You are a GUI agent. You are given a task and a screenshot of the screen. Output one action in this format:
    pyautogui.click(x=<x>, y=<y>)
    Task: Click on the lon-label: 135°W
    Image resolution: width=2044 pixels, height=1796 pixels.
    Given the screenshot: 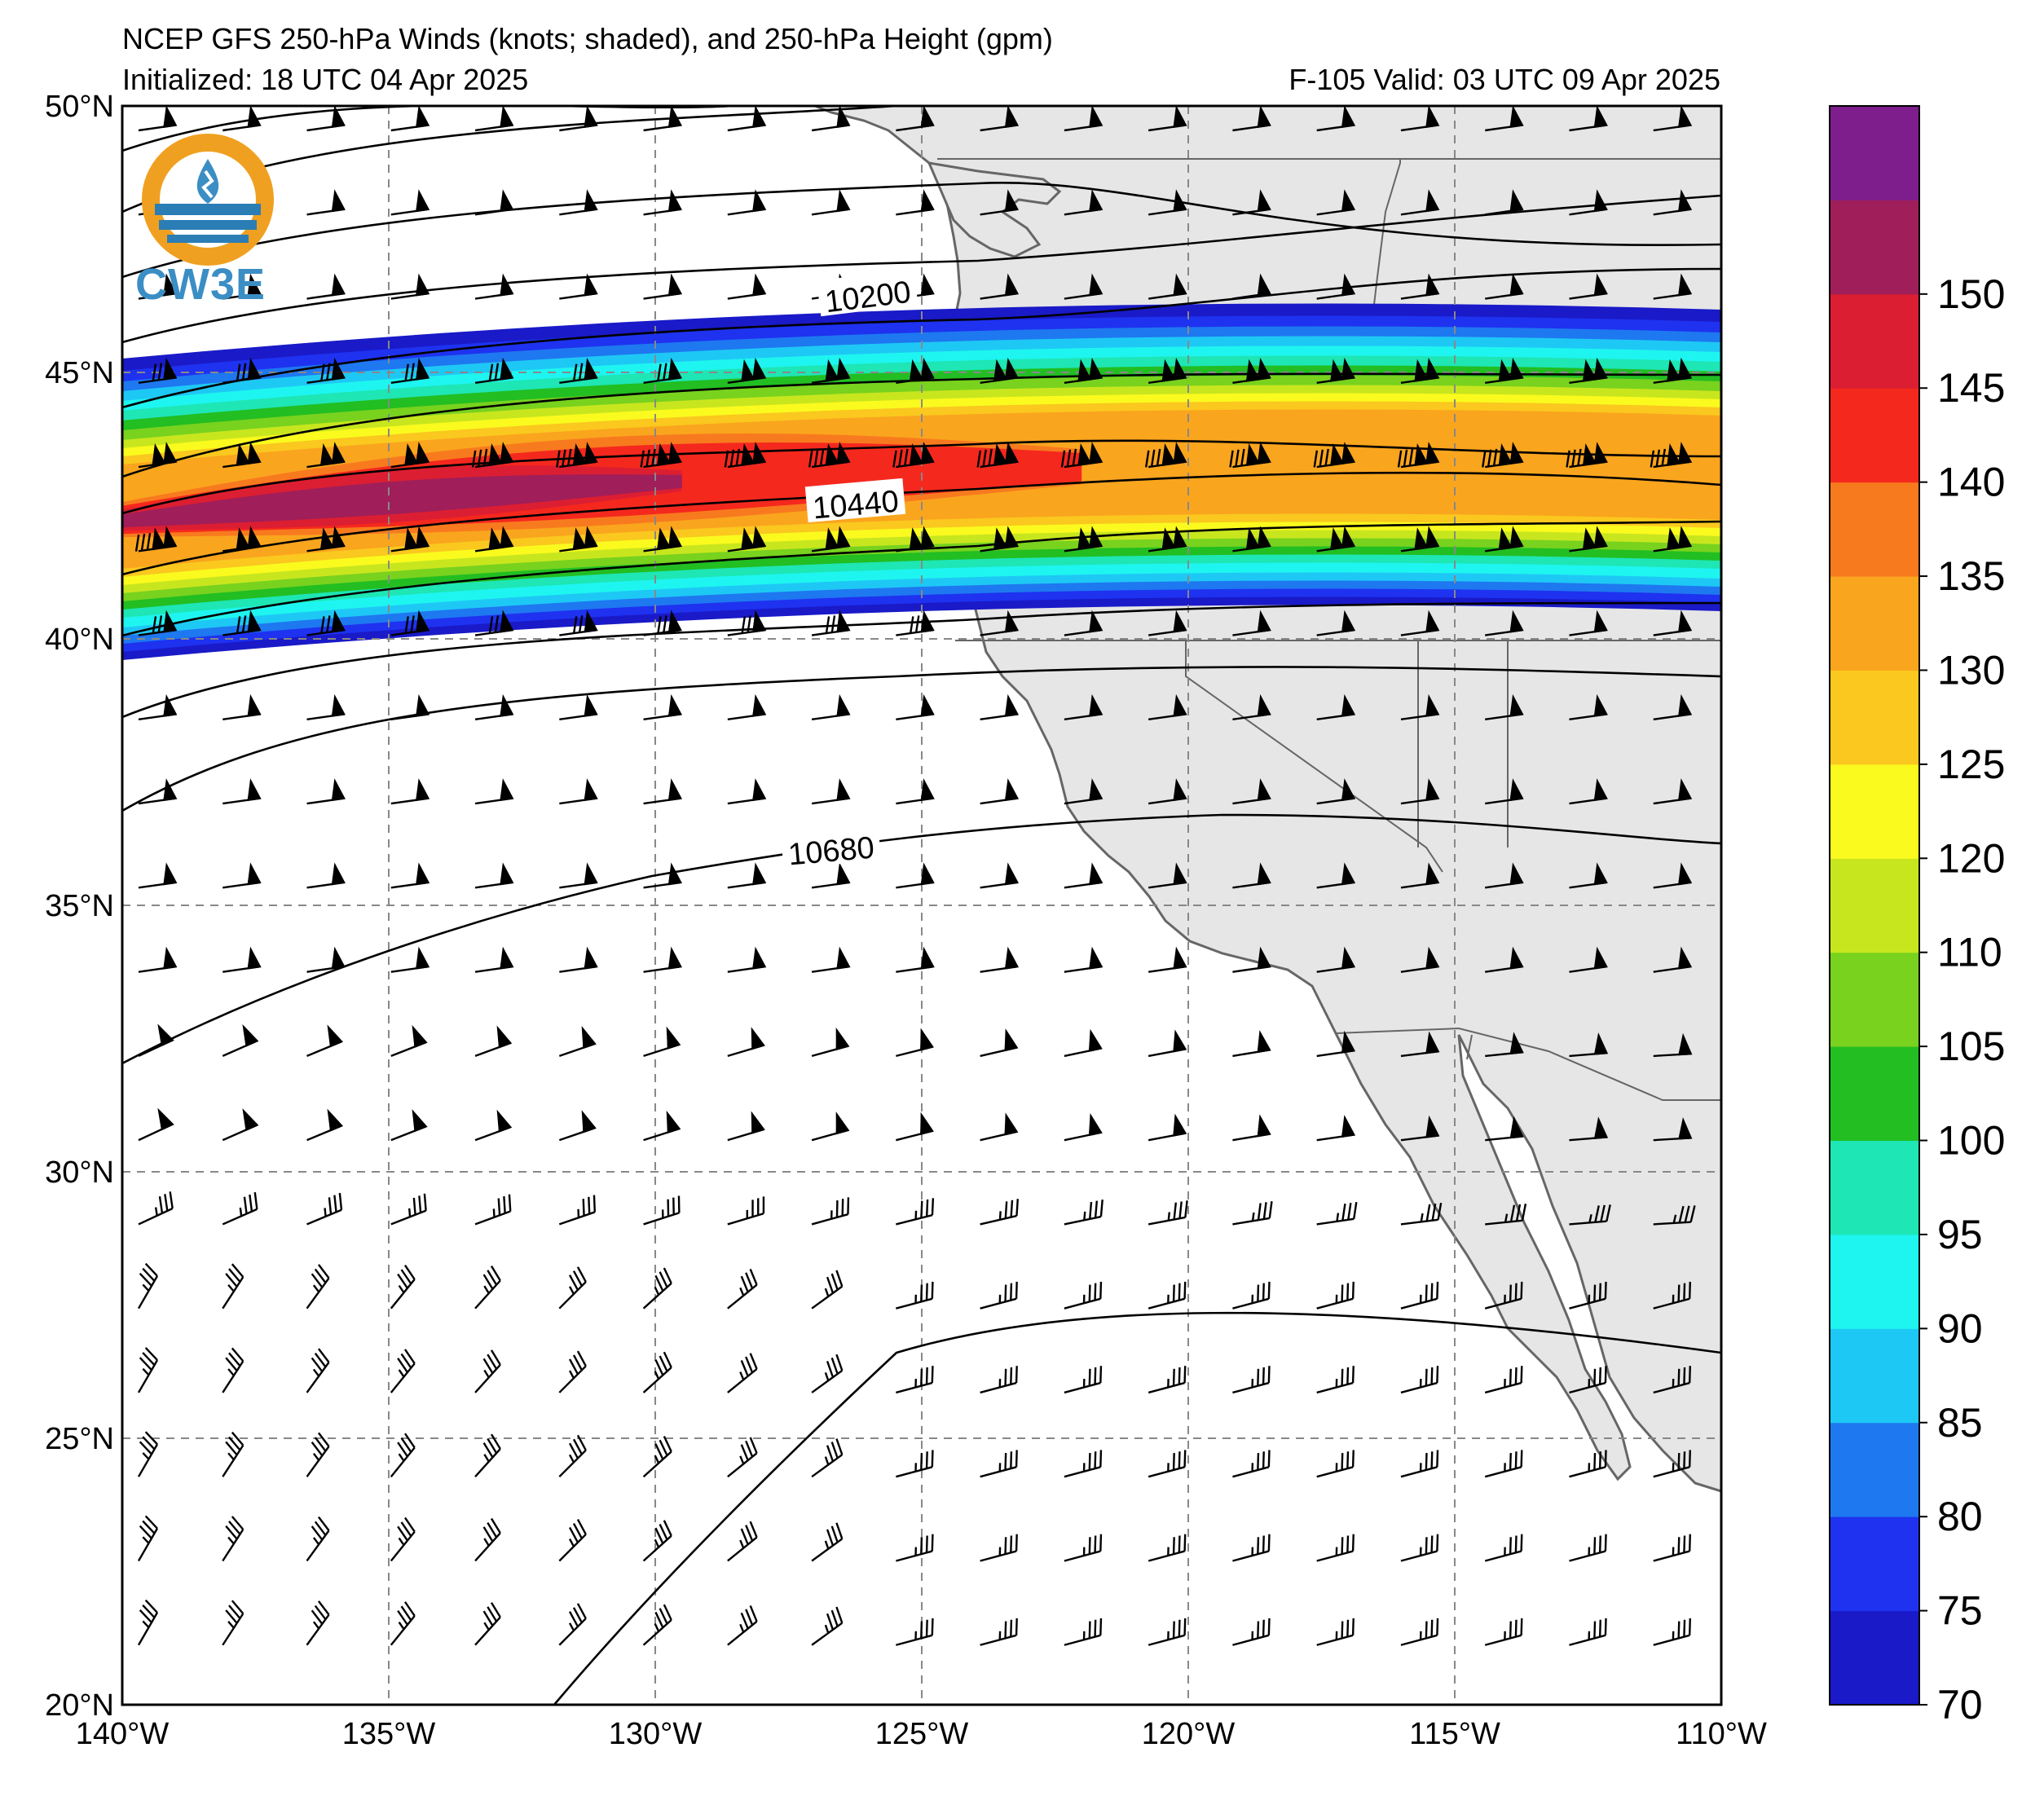 What is the action you would take?
    pyautogui.click(x=389, y=1734)
    